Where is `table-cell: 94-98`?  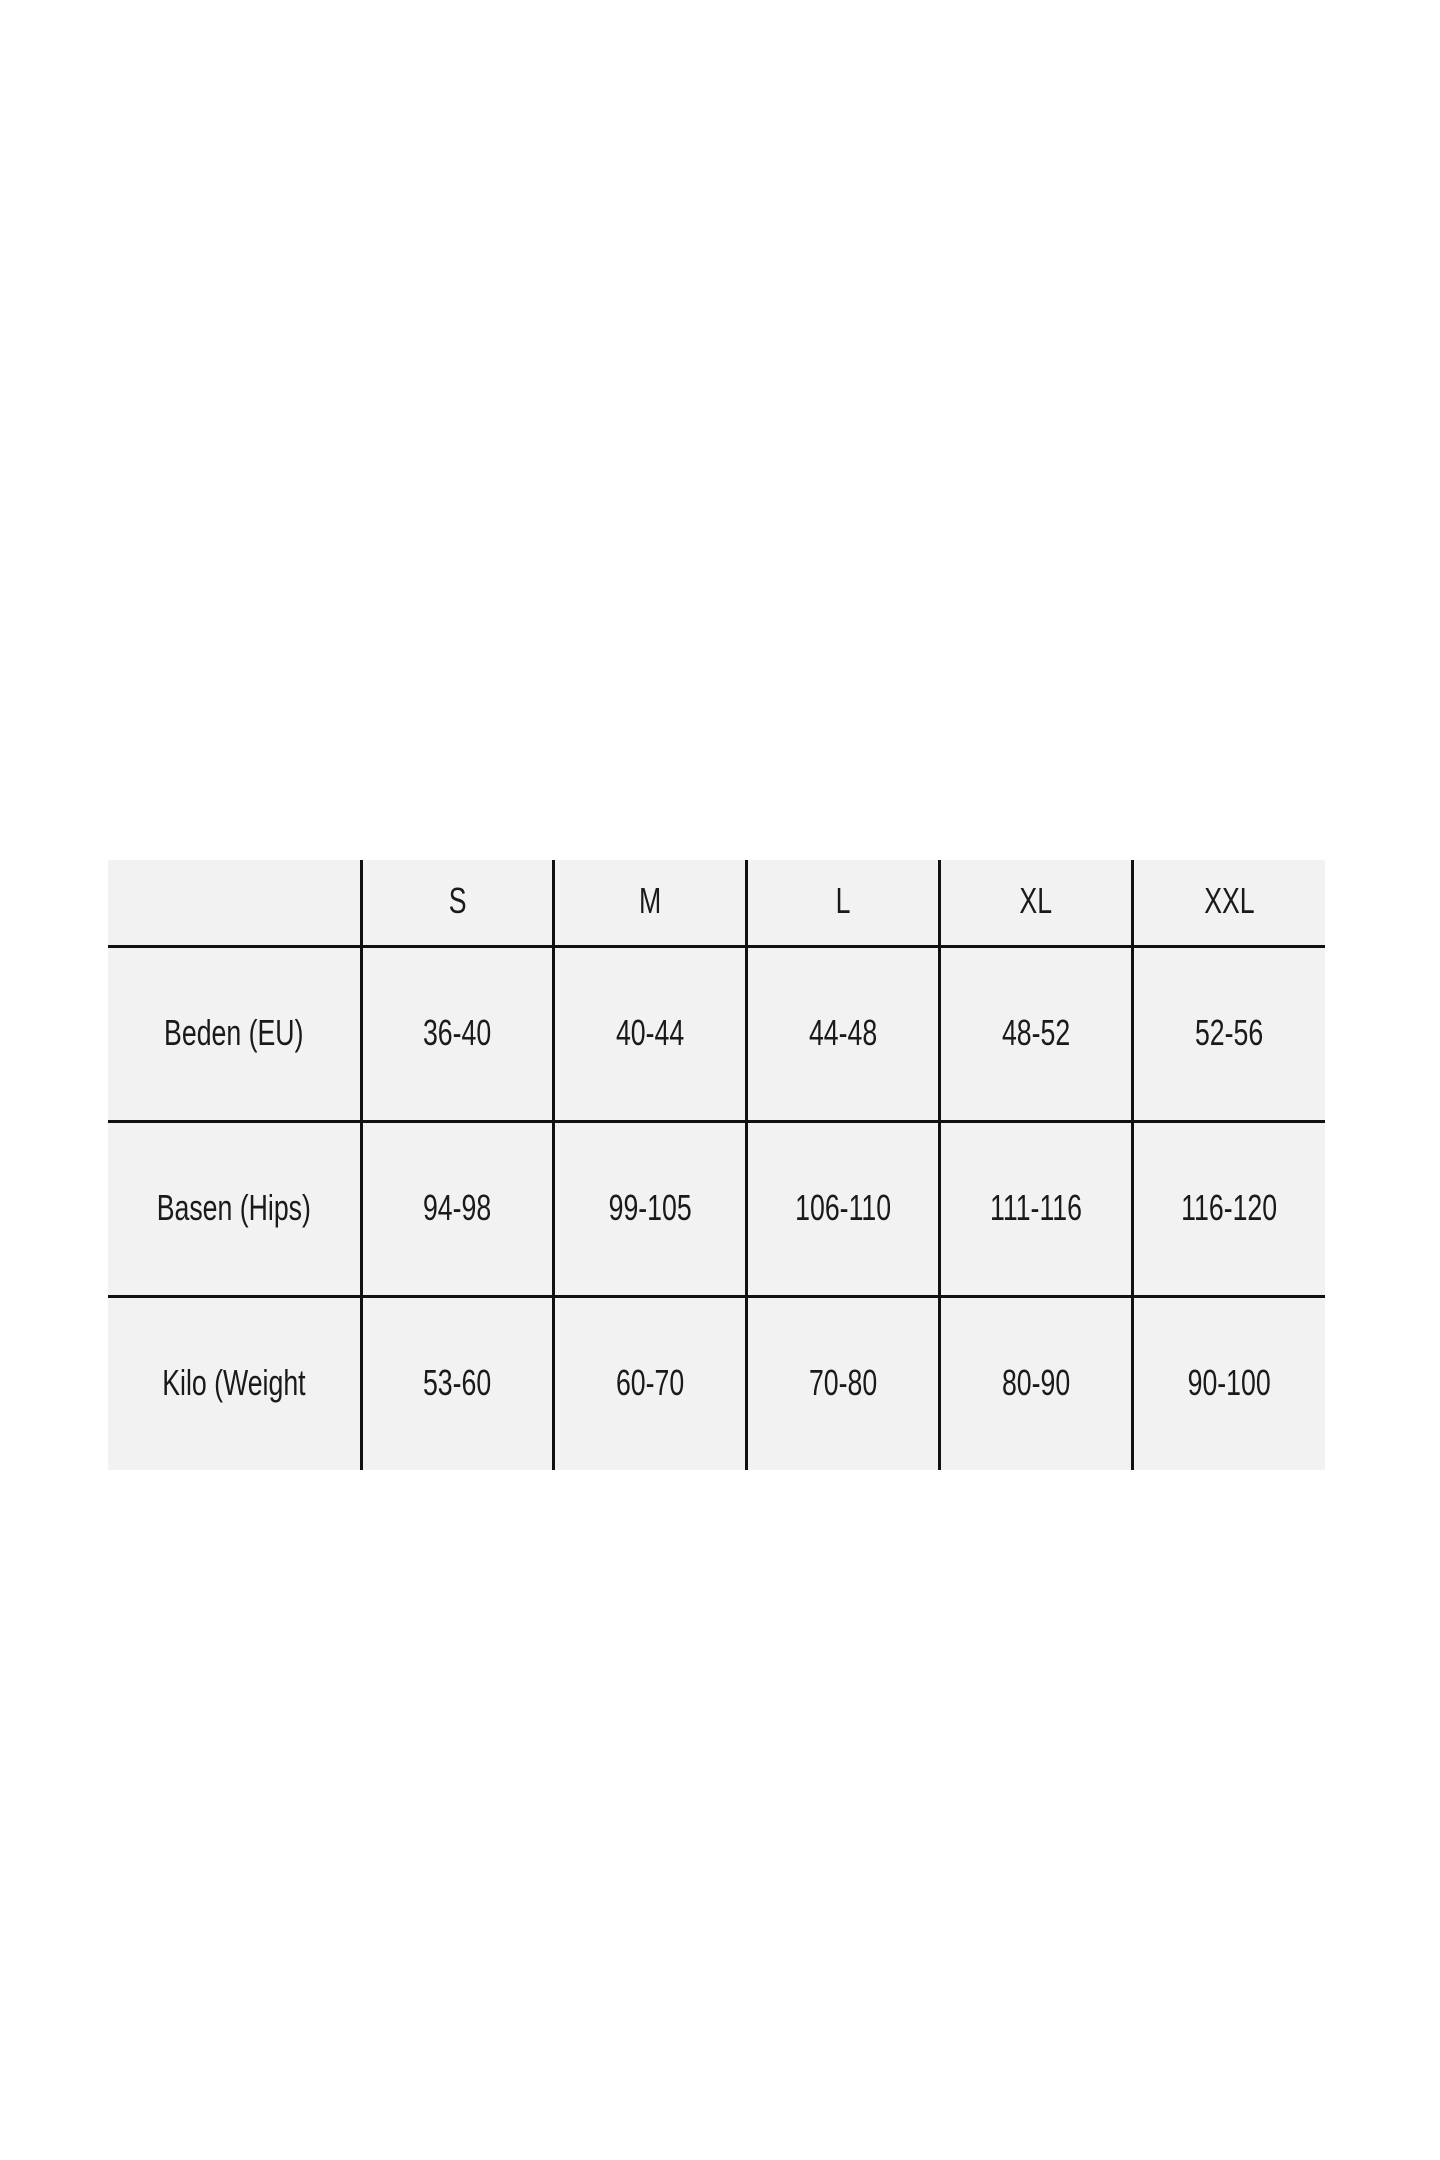
table-cell: 94-98 is located at coordinates (456, 1208).